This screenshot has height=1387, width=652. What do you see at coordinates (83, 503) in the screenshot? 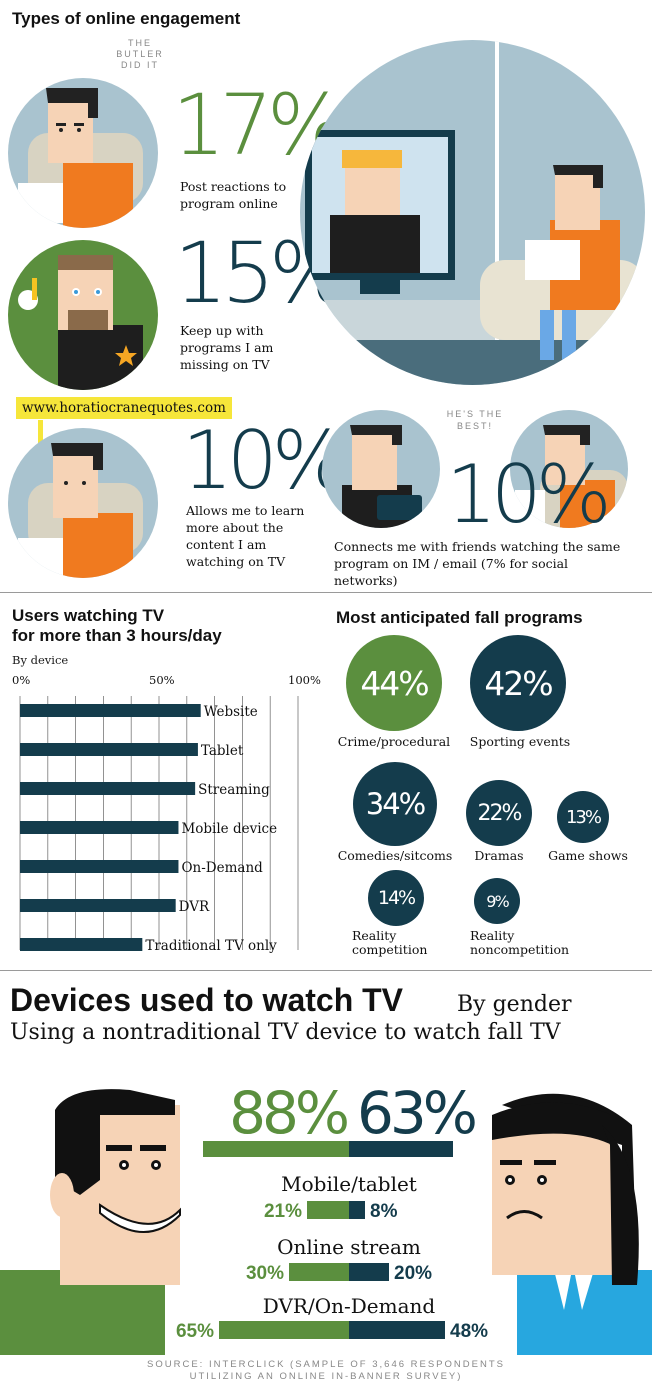
I see `person-learning-illustration` at bounding box center [83, 503].